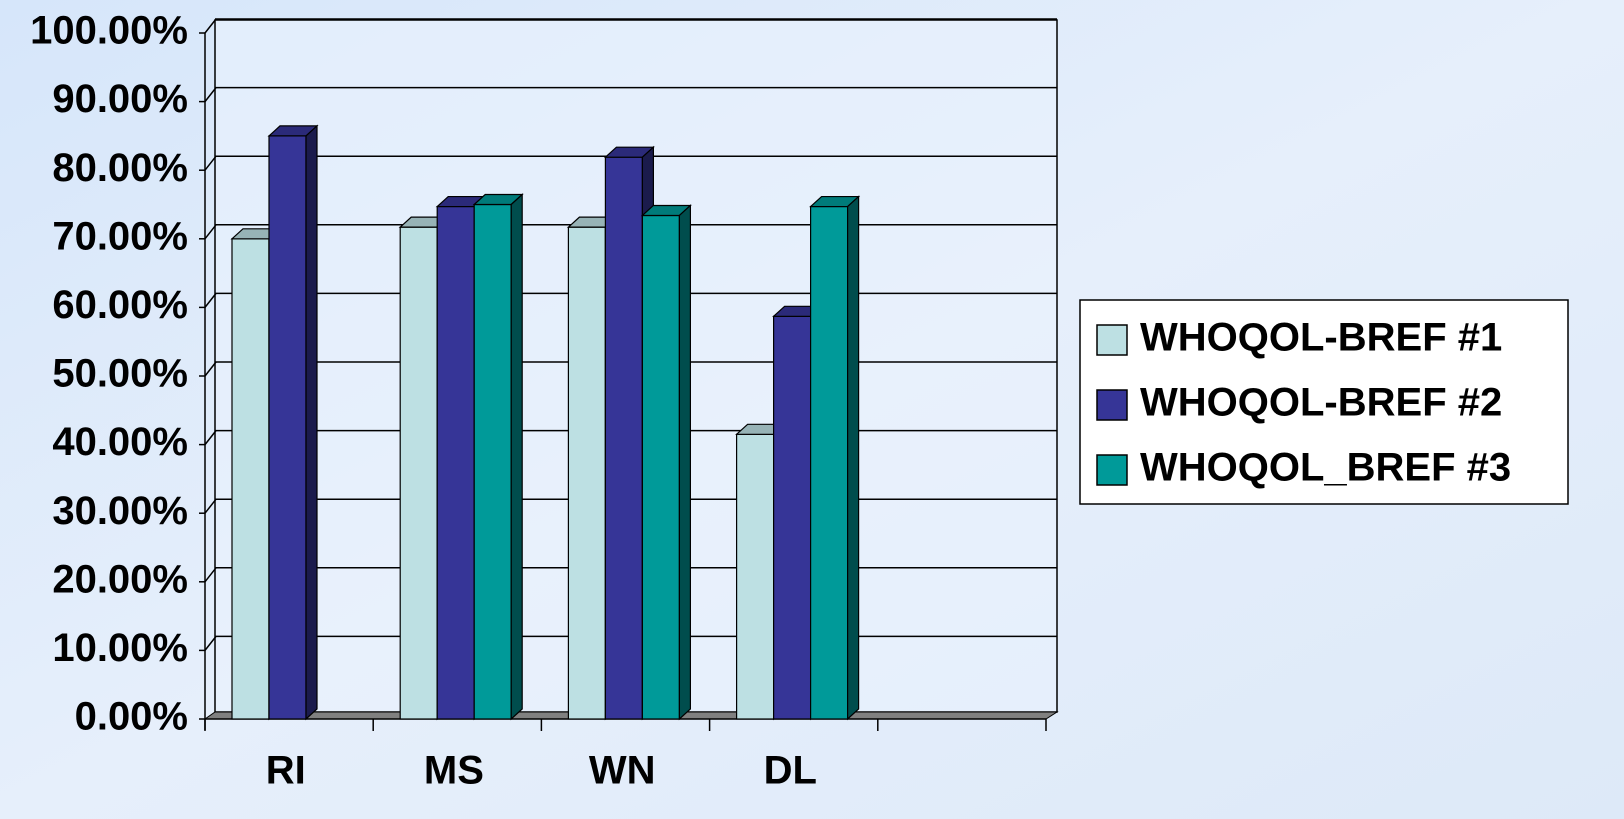  What do you see at coordinates (120, 579) in the screenshot?
I see `y-tick-label: 20.00%` at bounding box center [120, 579].